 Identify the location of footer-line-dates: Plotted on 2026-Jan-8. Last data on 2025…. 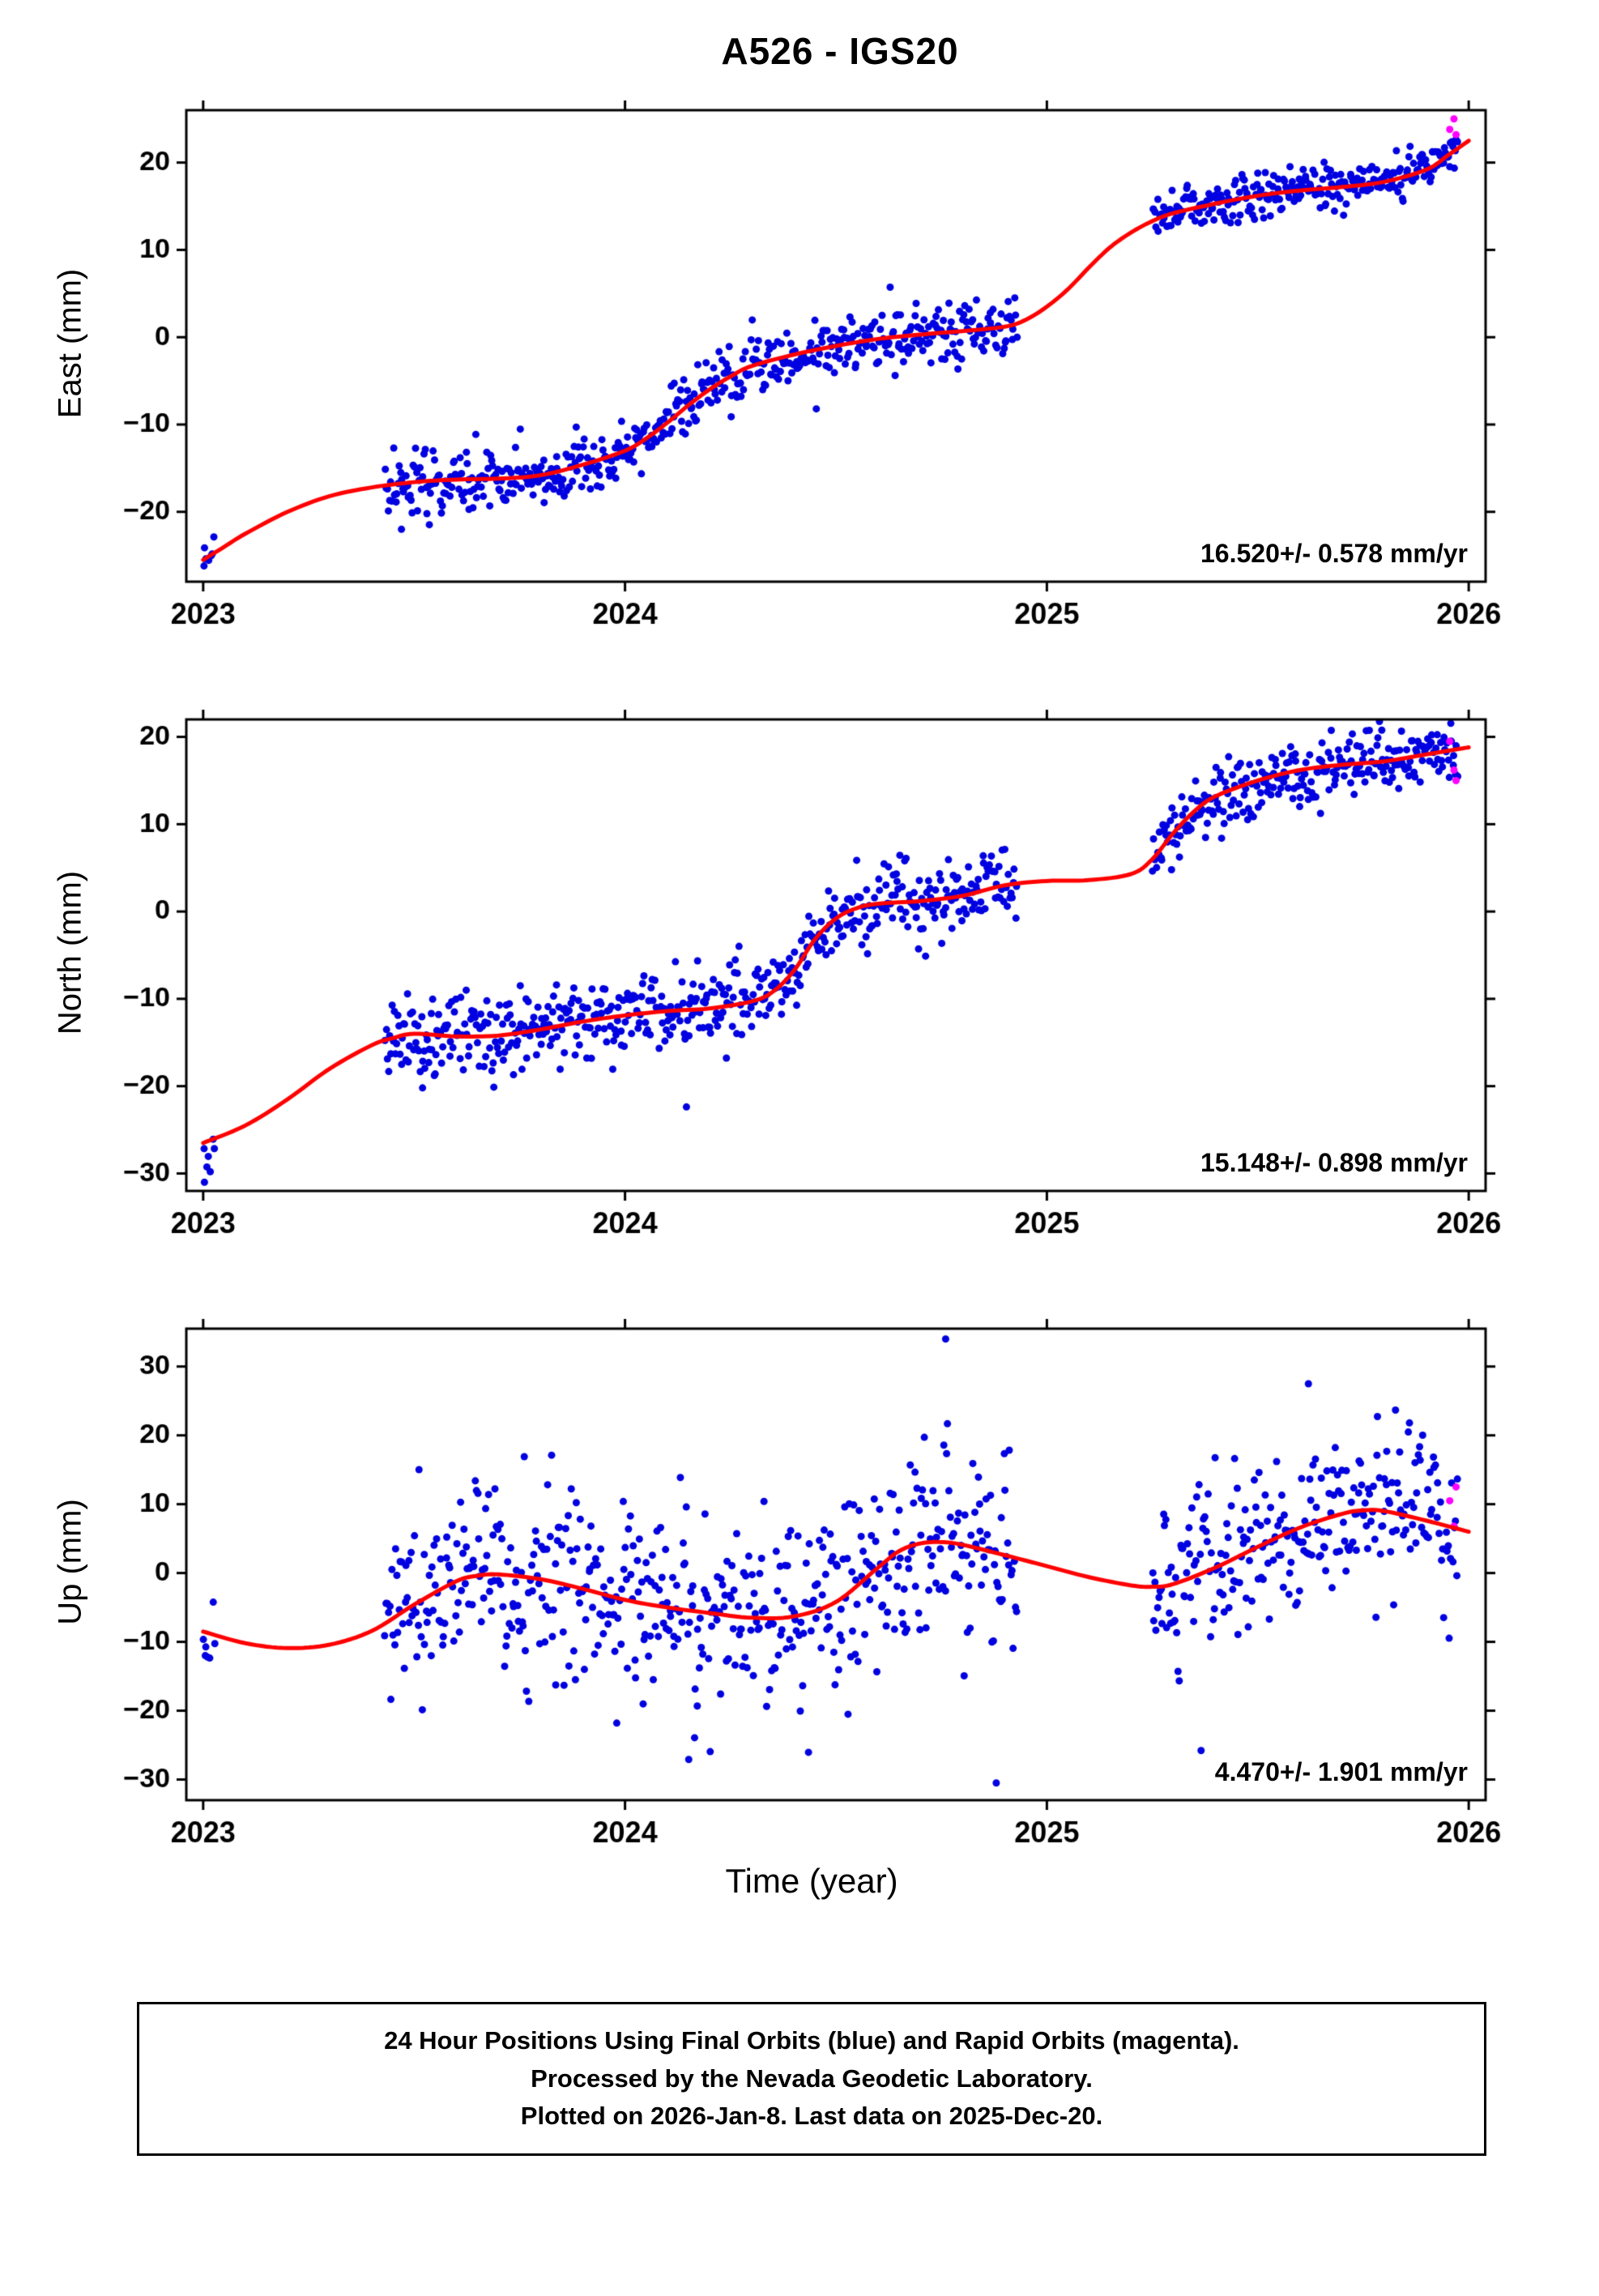
(811, 2116).